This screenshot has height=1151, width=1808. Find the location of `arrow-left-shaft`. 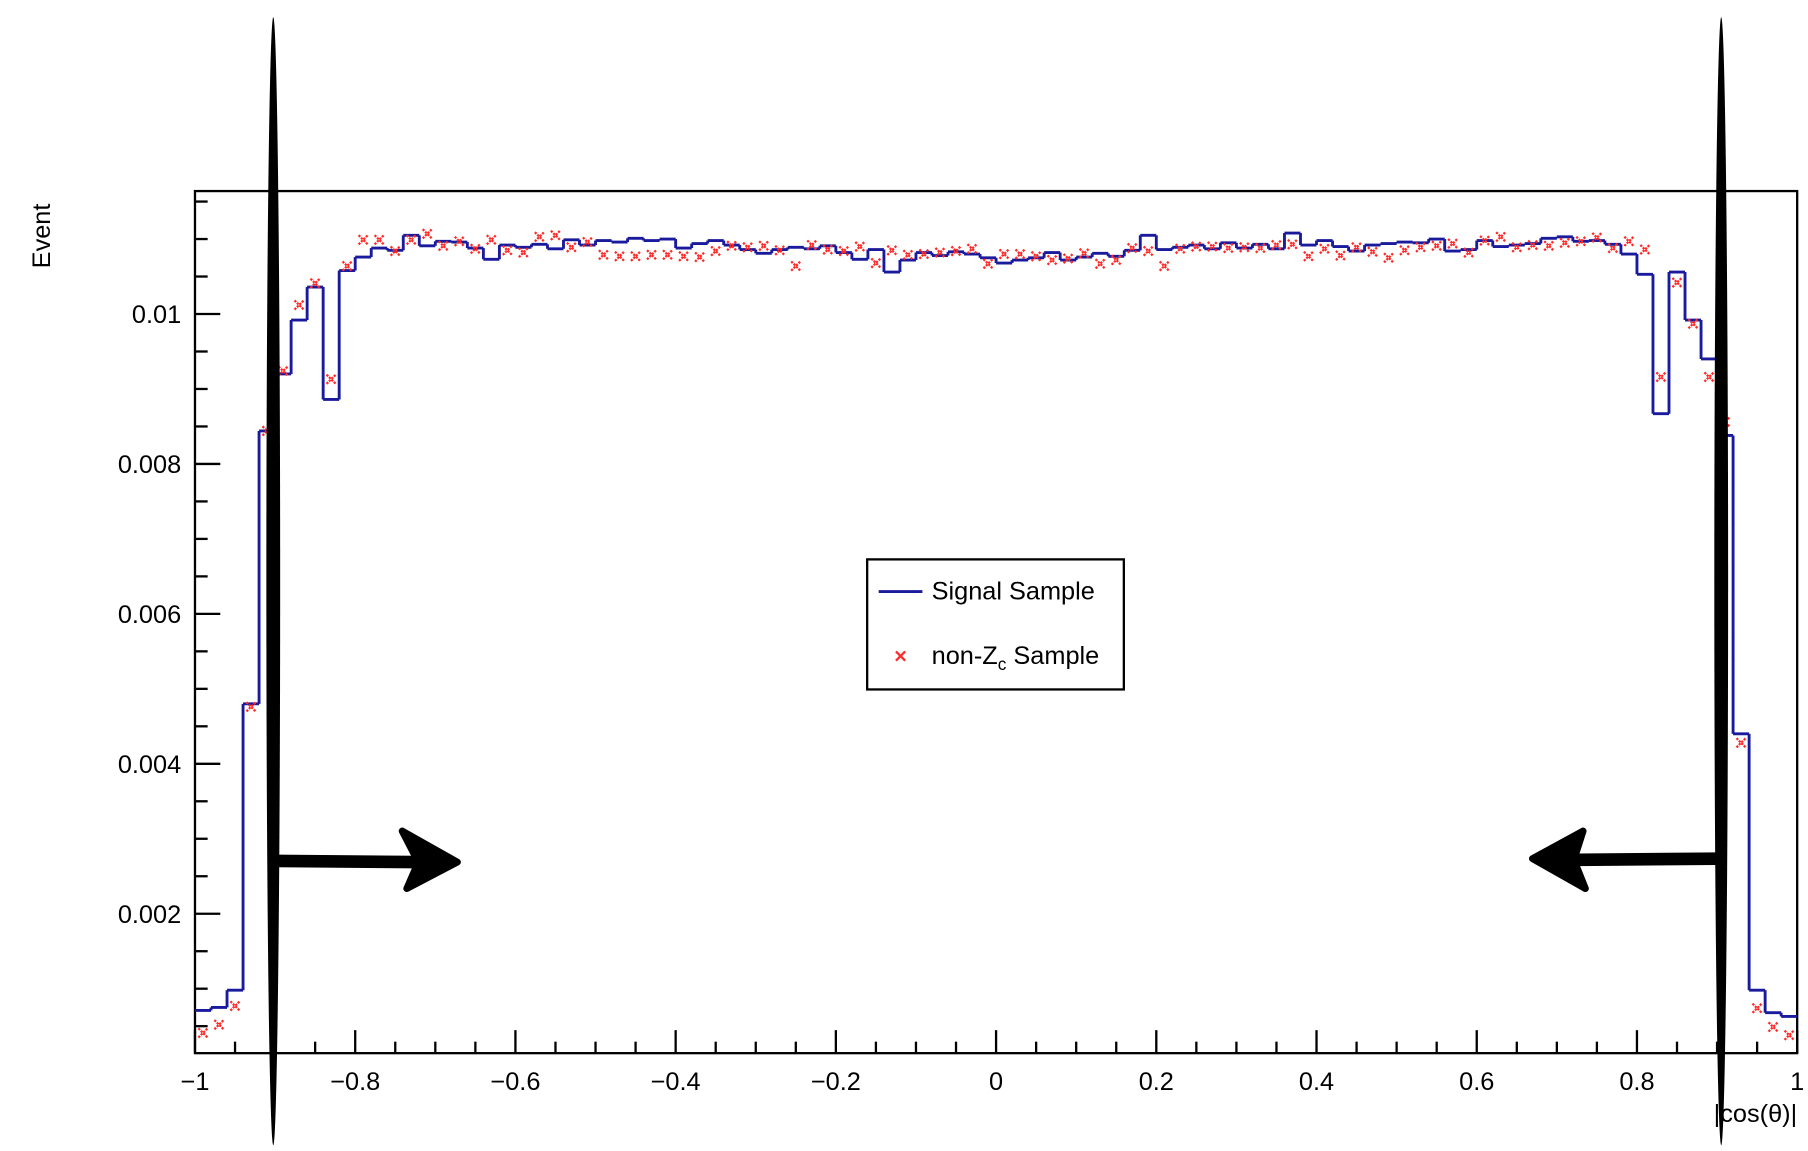

arrow-left-shaft is located at coordinates (1647, 859).